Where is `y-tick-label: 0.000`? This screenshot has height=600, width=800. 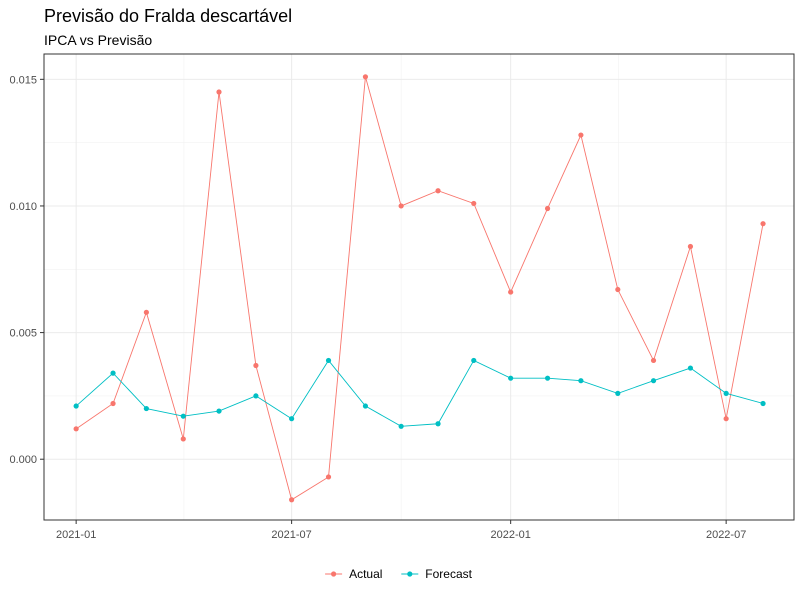 y-tick-label: 0.000 is located at coordinates (23, 460).